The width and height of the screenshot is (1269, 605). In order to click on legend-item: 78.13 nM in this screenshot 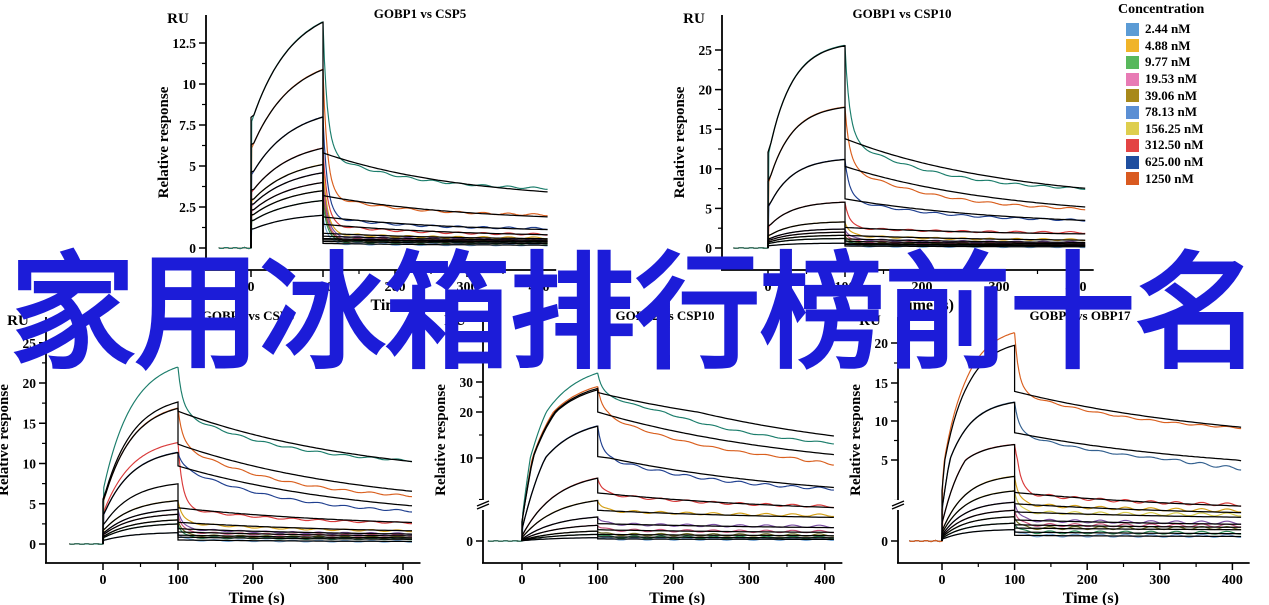, I will do `click(1196, 112)`.